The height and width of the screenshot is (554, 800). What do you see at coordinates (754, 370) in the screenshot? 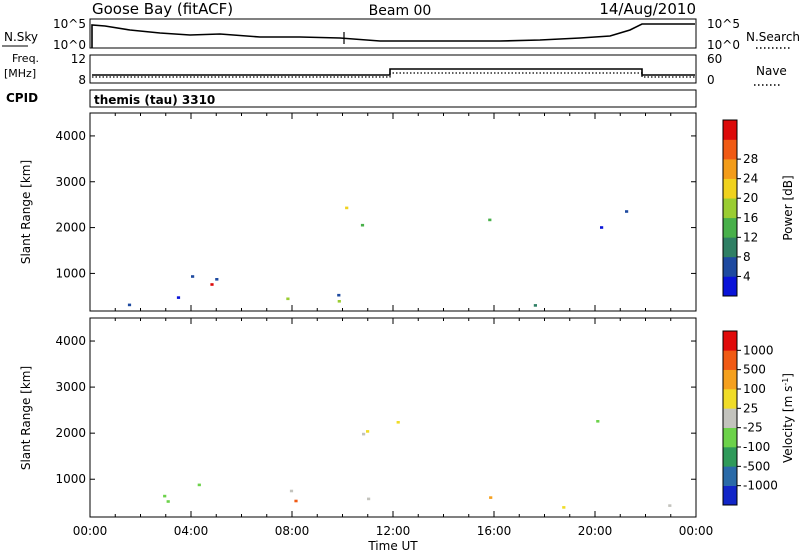
I see `velocity-colorbar-tick-label: 500` at bounding box center [754, 370].